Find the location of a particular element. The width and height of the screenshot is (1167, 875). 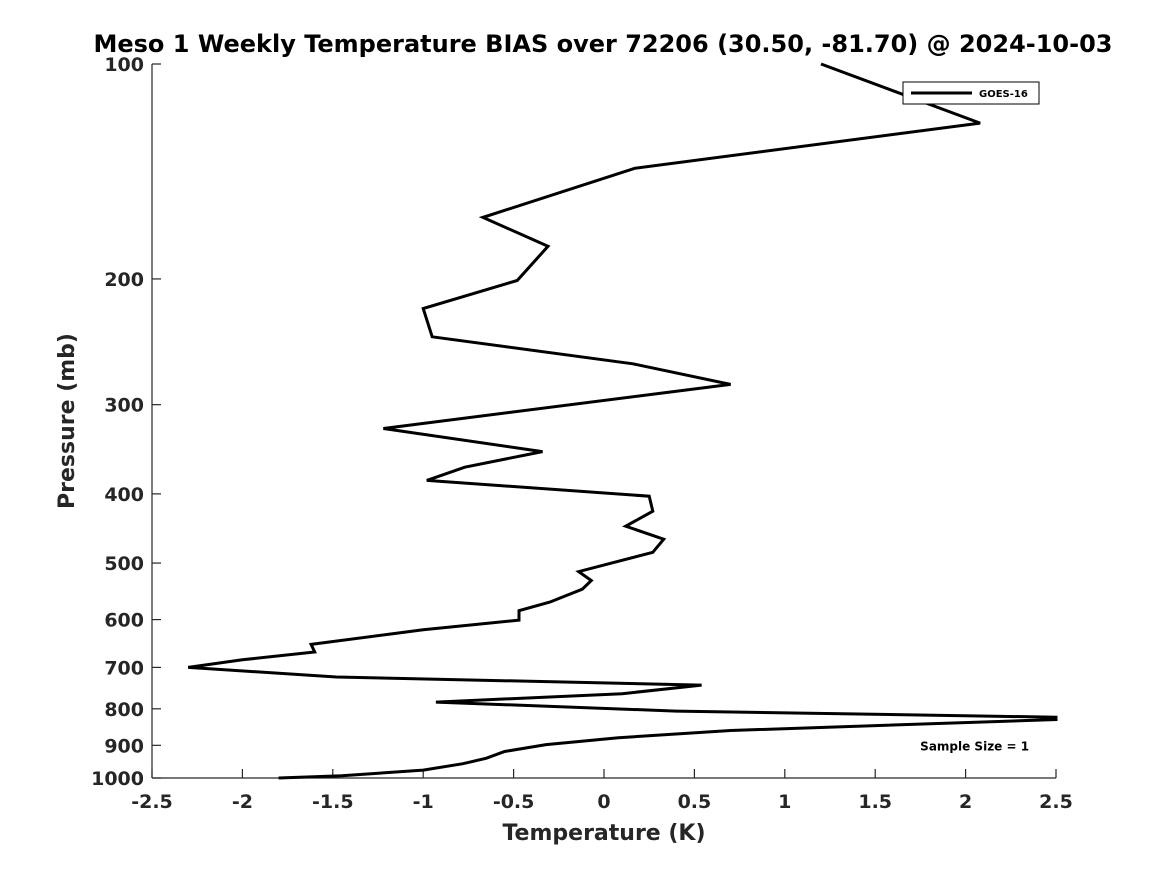

x-tick-label: 1 is located at coordinates (784, 802).